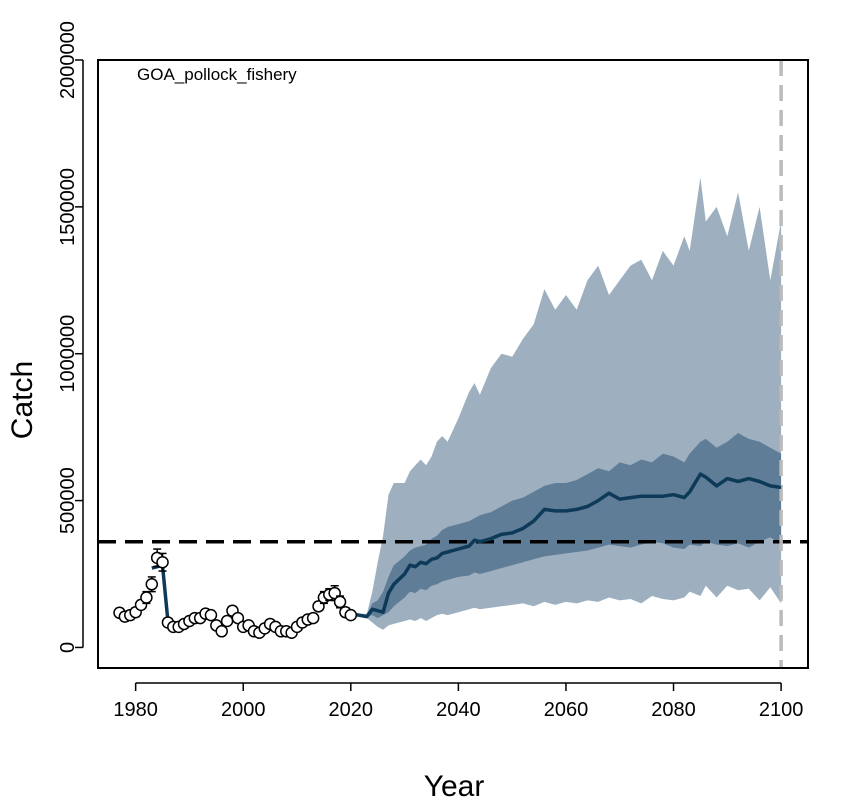  What do you see at coordinates (235, 594) in the screenshot?
I see `observed-points` at bounding box center [235, 594].